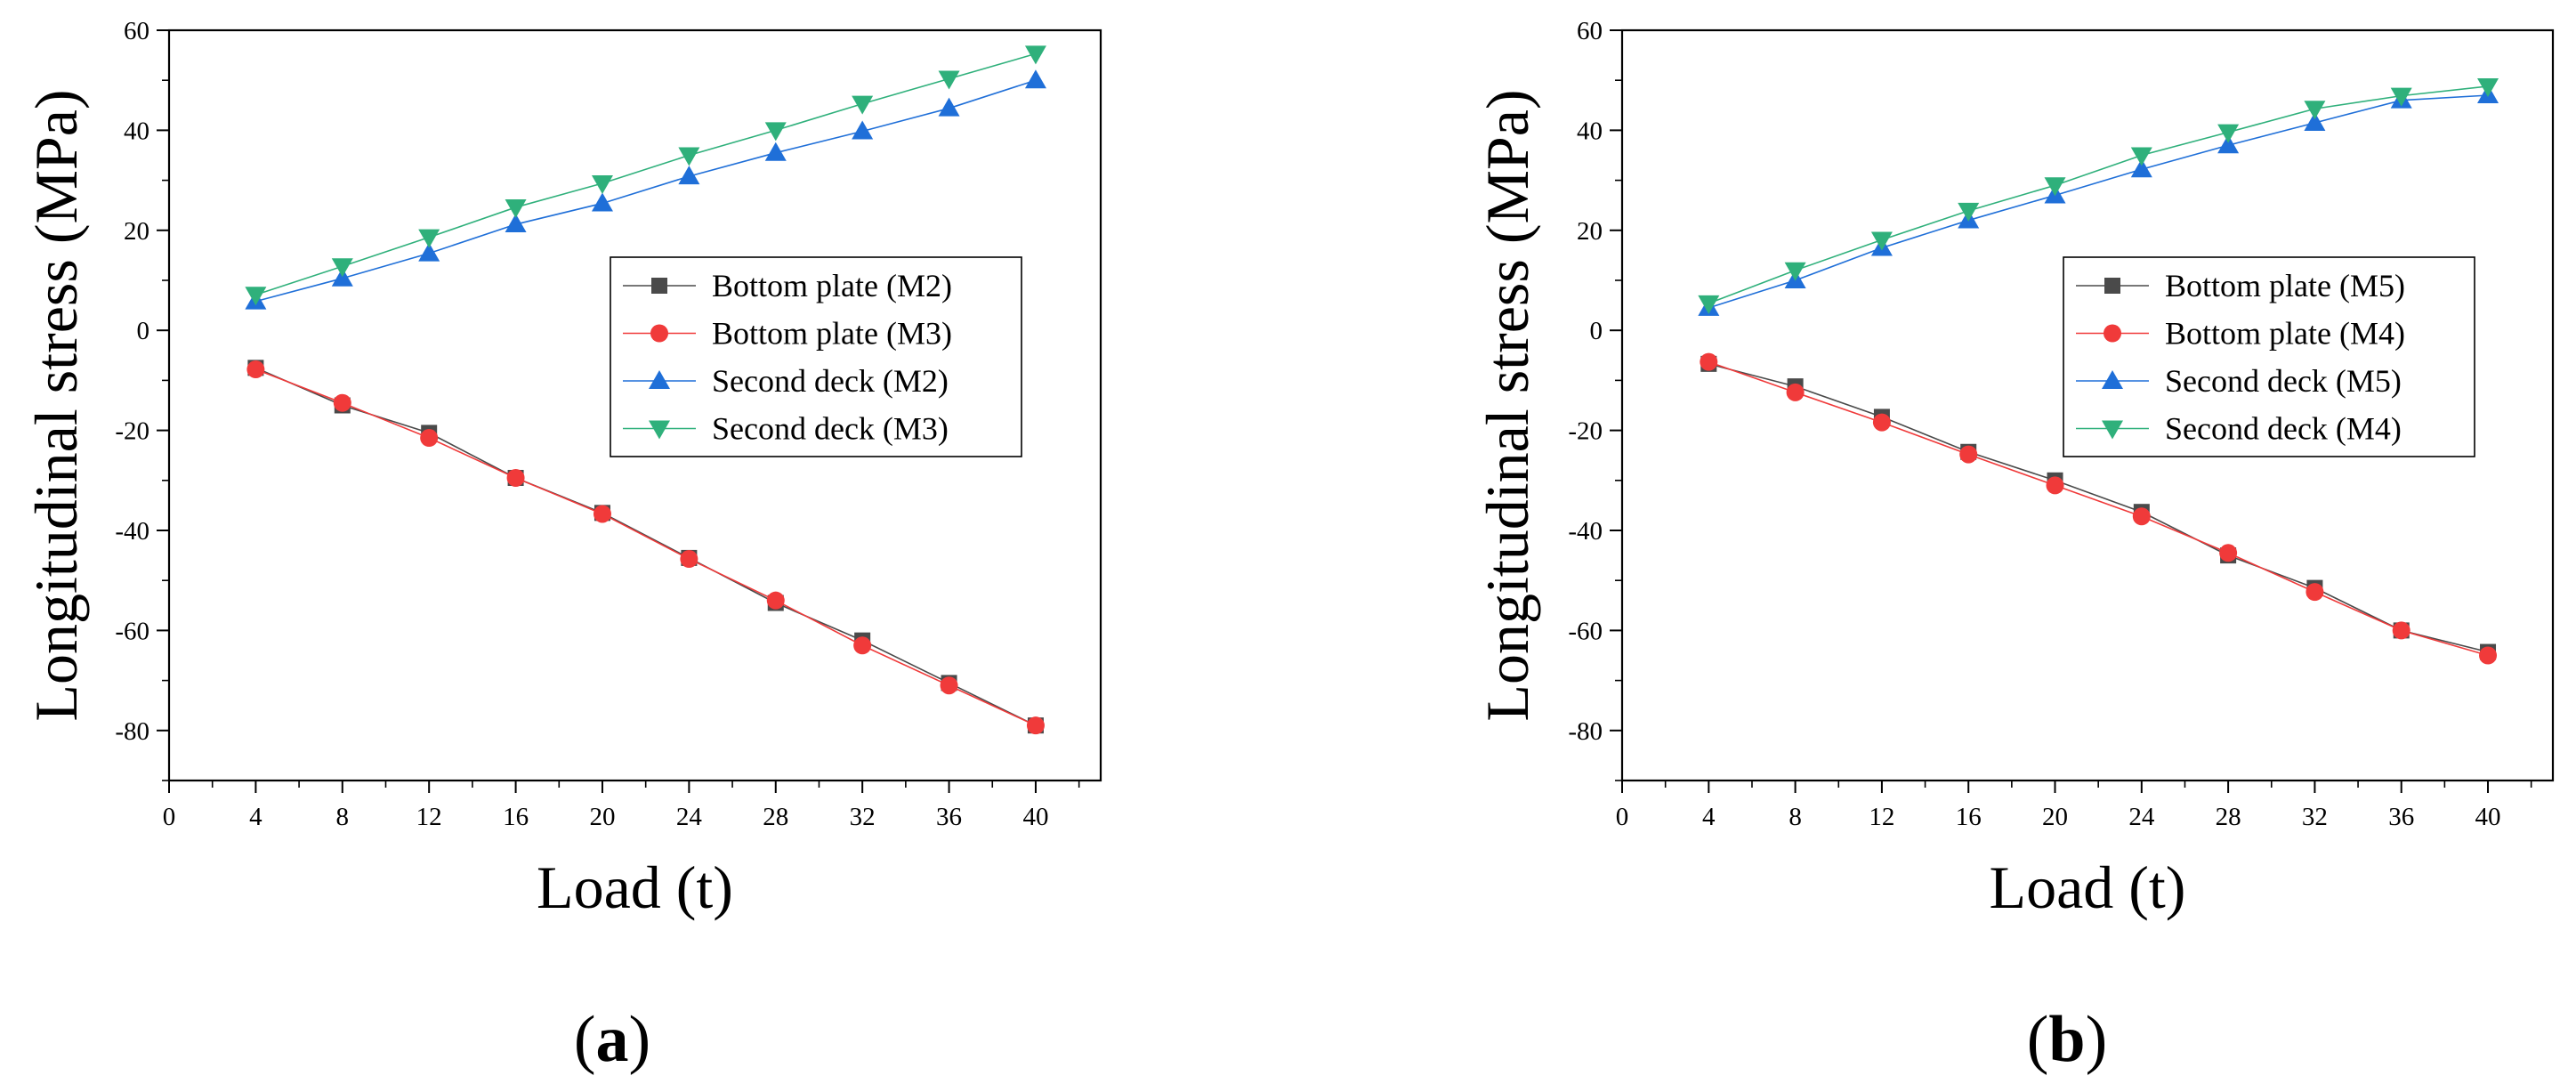 The height and width of the screenshot is (1092, 2576). I want to click on panel-label: (b), so click(2067, 1039).